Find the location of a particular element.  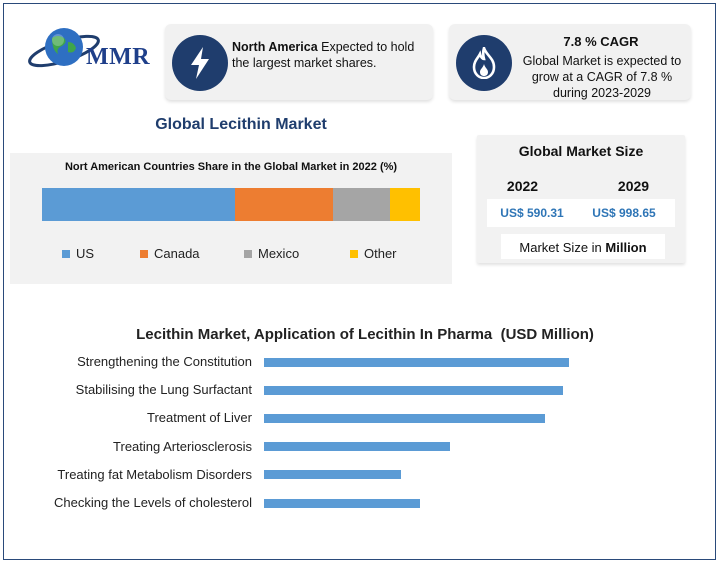

legend-label: US is located at coordinates (85, 253).